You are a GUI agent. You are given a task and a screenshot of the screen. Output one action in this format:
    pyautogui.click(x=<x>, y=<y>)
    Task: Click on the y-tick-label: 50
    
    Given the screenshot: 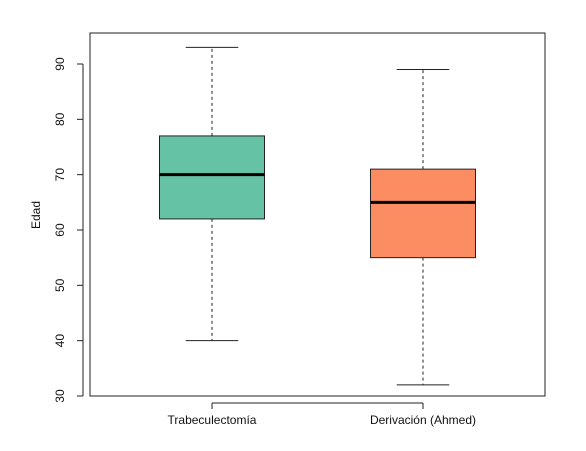 What is the action you would take?
    pyautogui.click(x=60, y=285)
    